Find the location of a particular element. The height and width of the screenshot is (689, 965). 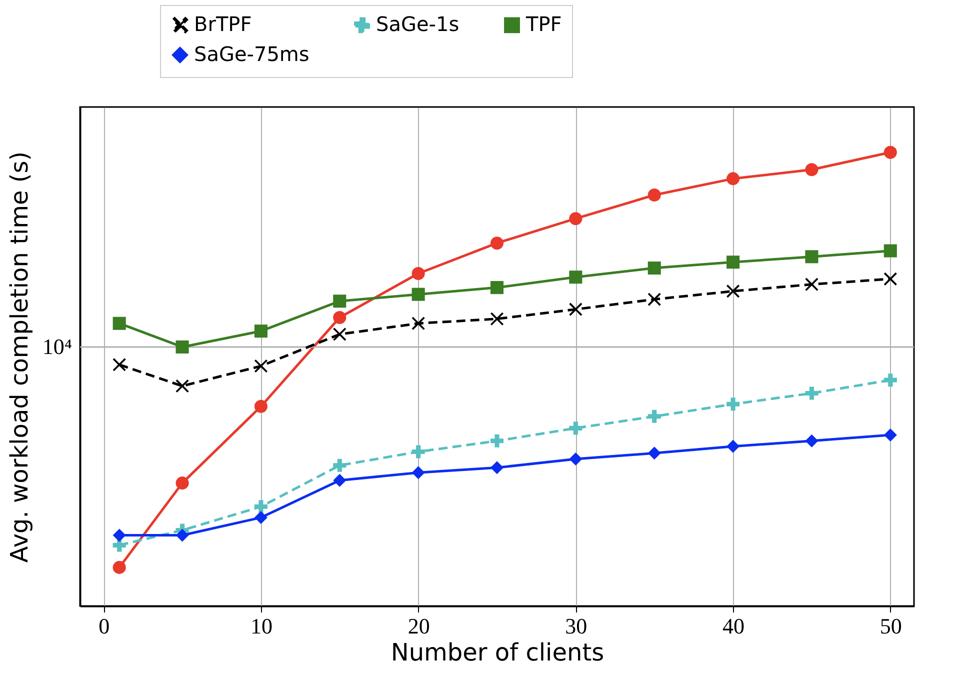

x-tick-label: 0 is located at coordinates (104, 626).